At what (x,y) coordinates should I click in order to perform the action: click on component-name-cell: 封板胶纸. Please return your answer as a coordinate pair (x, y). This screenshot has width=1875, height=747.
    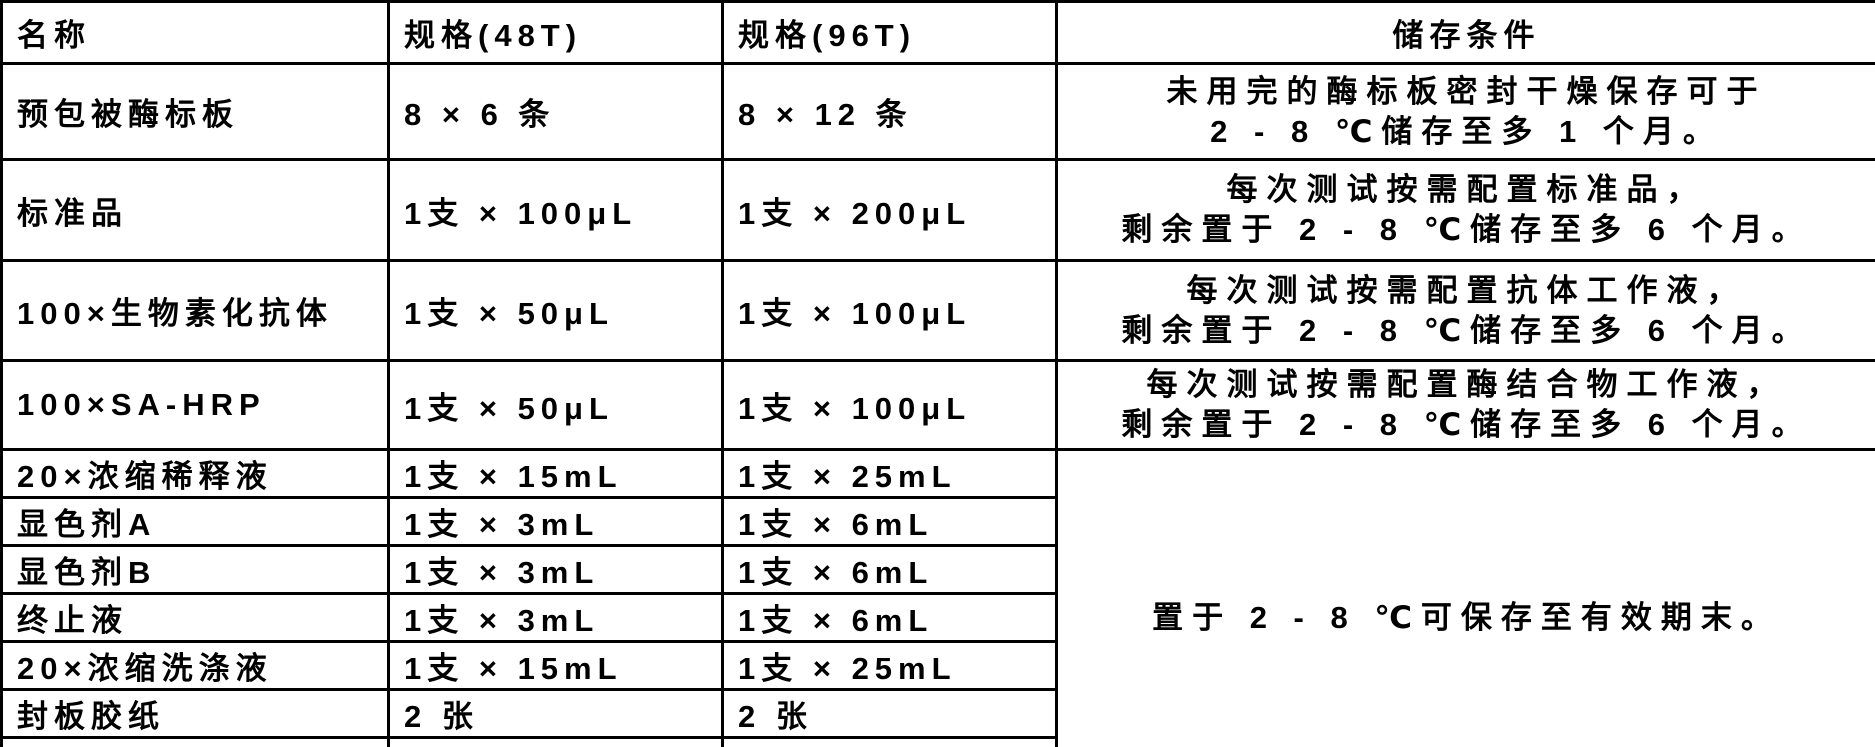
    Looking at the image, I should click on (195, 713).